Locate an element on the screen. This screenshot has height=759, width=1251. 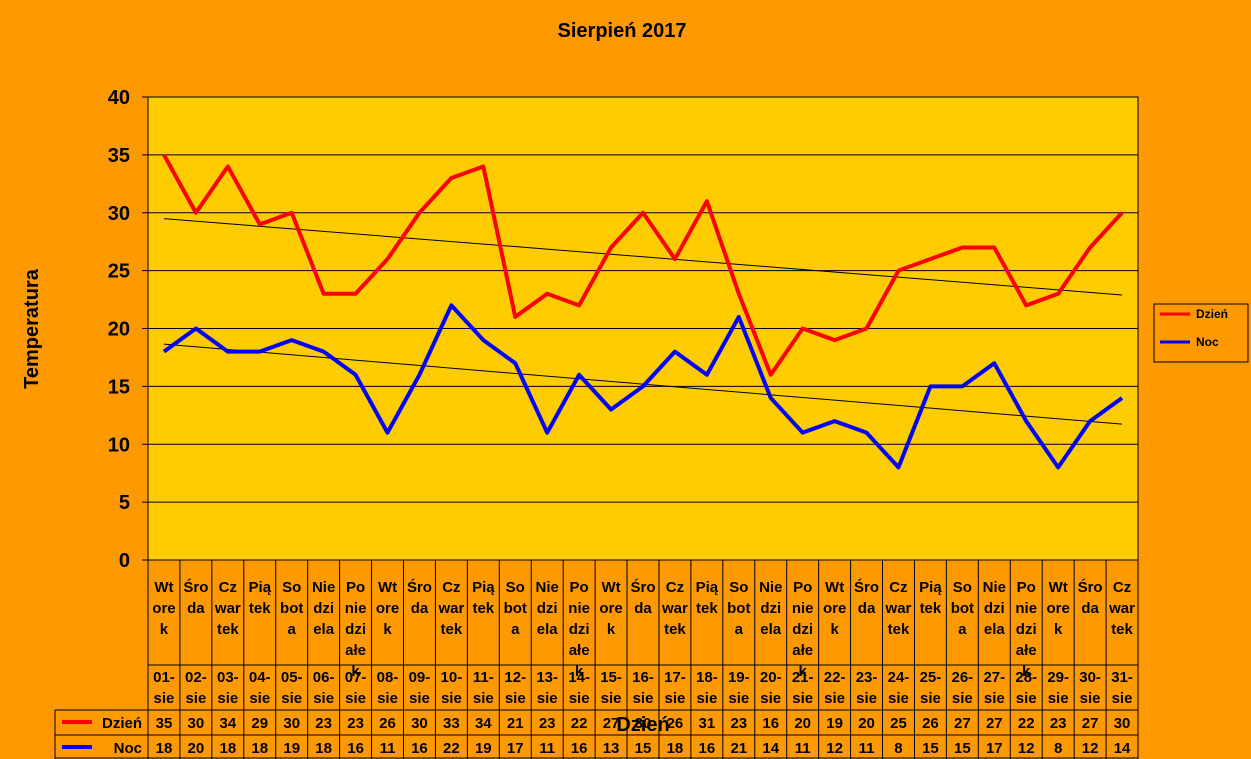
x-tick-date: 21- is located at coordinates (803, 677).